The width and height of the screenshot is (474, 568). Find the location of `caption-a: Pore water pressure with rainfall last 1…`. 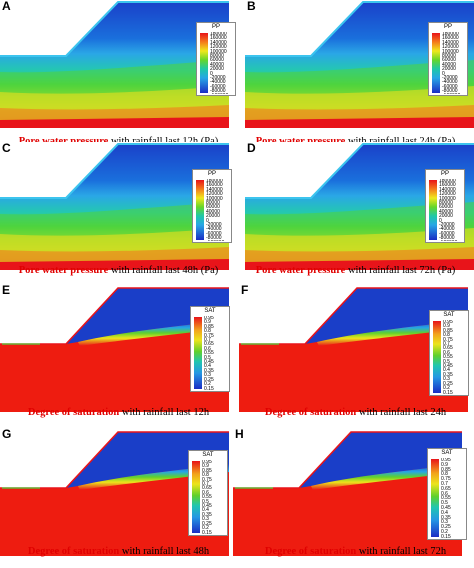

caption-a: Pore water pressure with rainfall last 1… is located at coordinates (118, 141).